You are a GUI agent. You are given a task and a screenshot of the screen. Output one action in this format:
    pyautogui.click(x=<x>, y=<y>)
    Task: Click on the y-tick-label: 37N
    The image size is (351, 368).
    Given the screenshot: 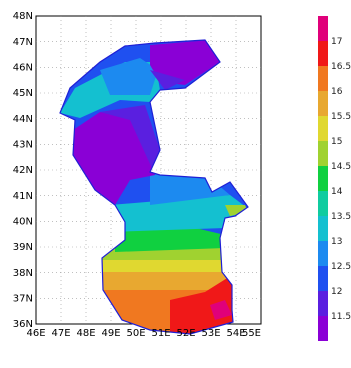 What is the action you would take?
    pyautogui.click(x=23, y=299)
    